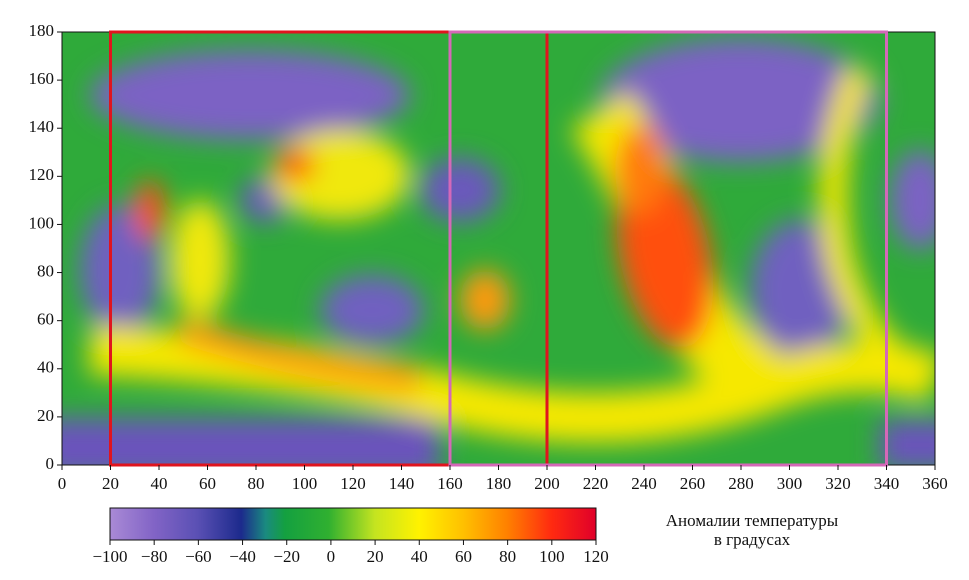 Image resolution: width=969 pixels, height=580 pixels. What do you see at coordinates (256, 483) in the screenshot?
I see `x-tick-label: 80` at bounding box center [256, 483].